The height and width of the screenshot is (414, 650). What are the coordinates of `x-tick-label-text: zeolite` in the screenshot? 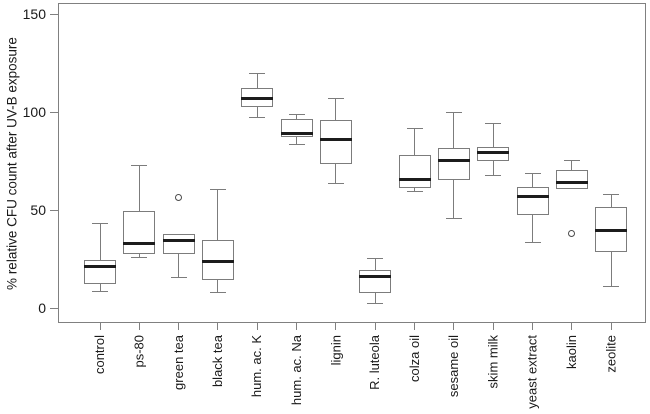 It's located at (611, 354).